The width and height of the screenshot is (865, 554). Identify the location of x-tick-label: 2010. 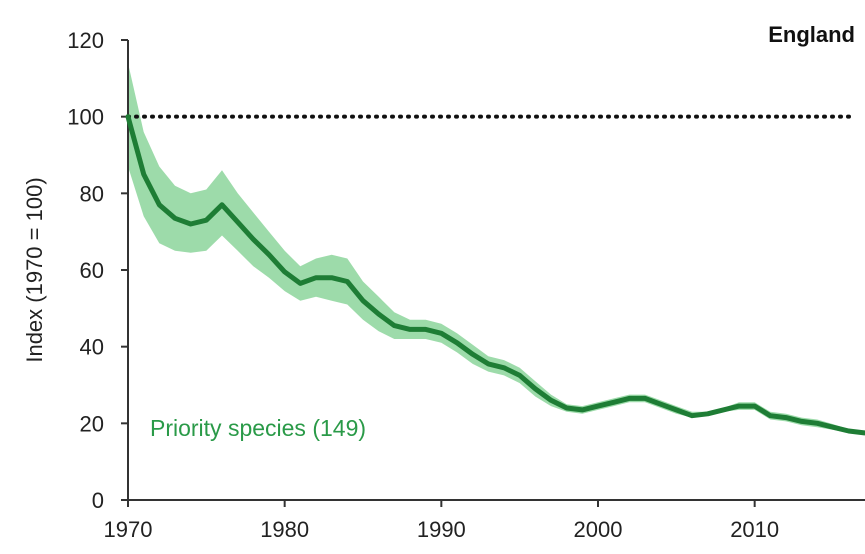
(754, 529).